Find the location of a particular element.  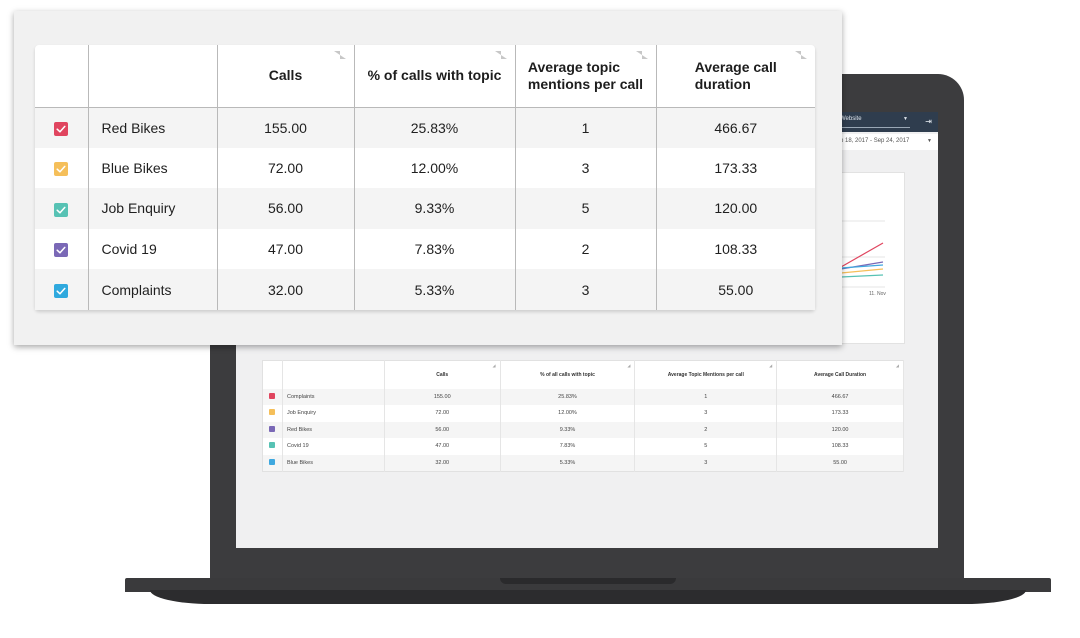

laptop-mentions-value: 2 is located at coordinates (706, 429).